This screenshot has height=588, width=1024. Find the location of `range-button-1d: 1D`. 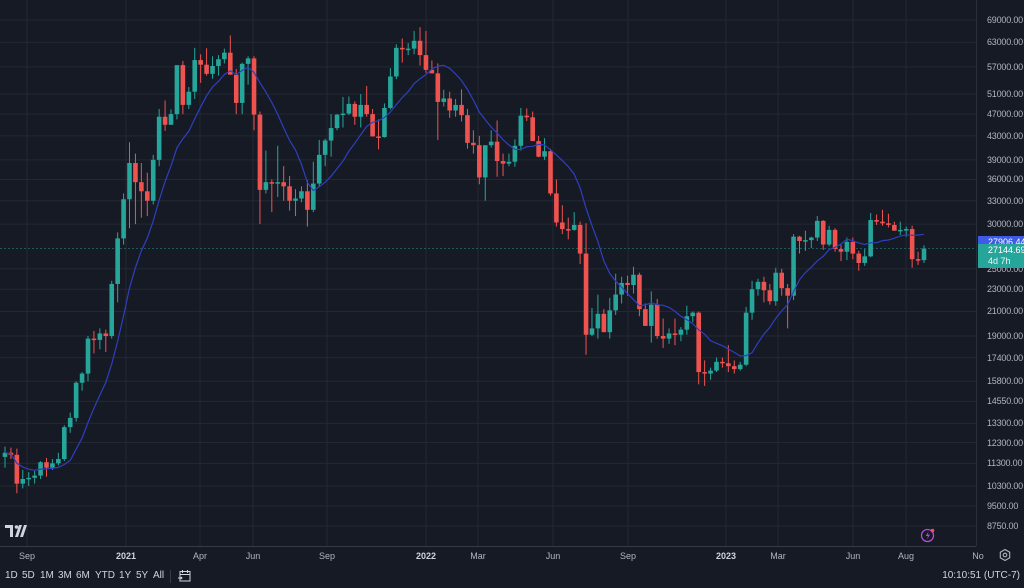

range-button-1d: 1D is located at coordinates (11, 575).